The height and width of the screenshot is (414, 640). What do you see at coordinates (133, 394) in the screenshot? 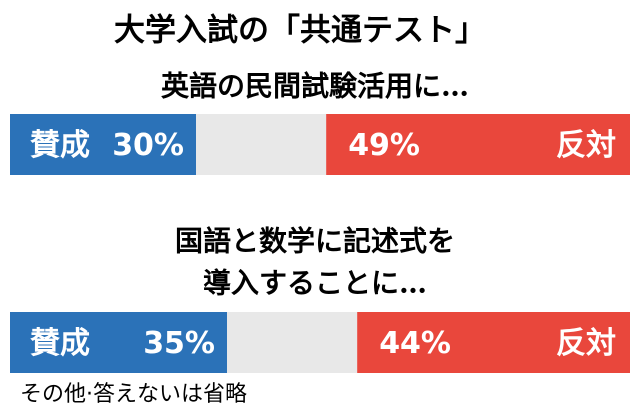
I see `footnote: その他·答えないは省略` at bounding box center [133, 394].